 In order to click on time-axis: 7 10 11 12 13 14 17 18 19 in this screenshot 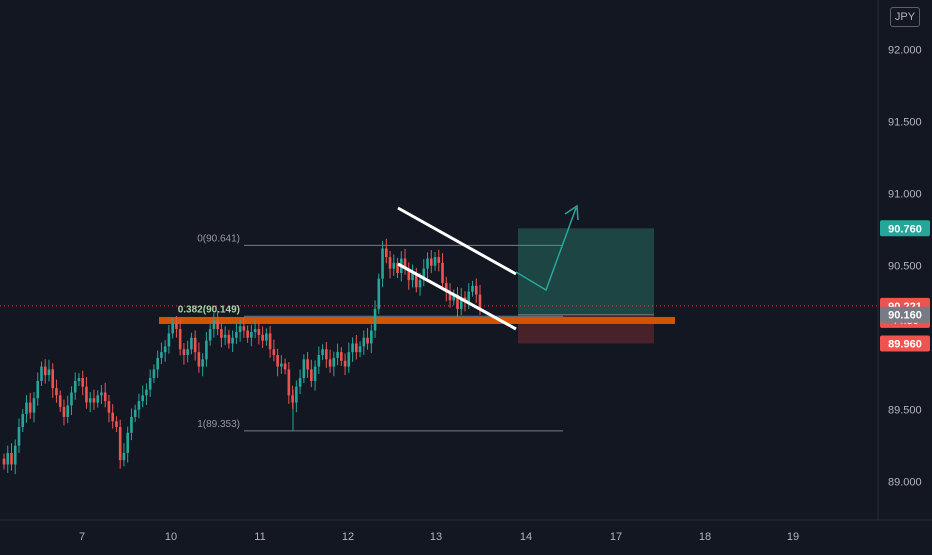, I will do `click(439, 537)`.